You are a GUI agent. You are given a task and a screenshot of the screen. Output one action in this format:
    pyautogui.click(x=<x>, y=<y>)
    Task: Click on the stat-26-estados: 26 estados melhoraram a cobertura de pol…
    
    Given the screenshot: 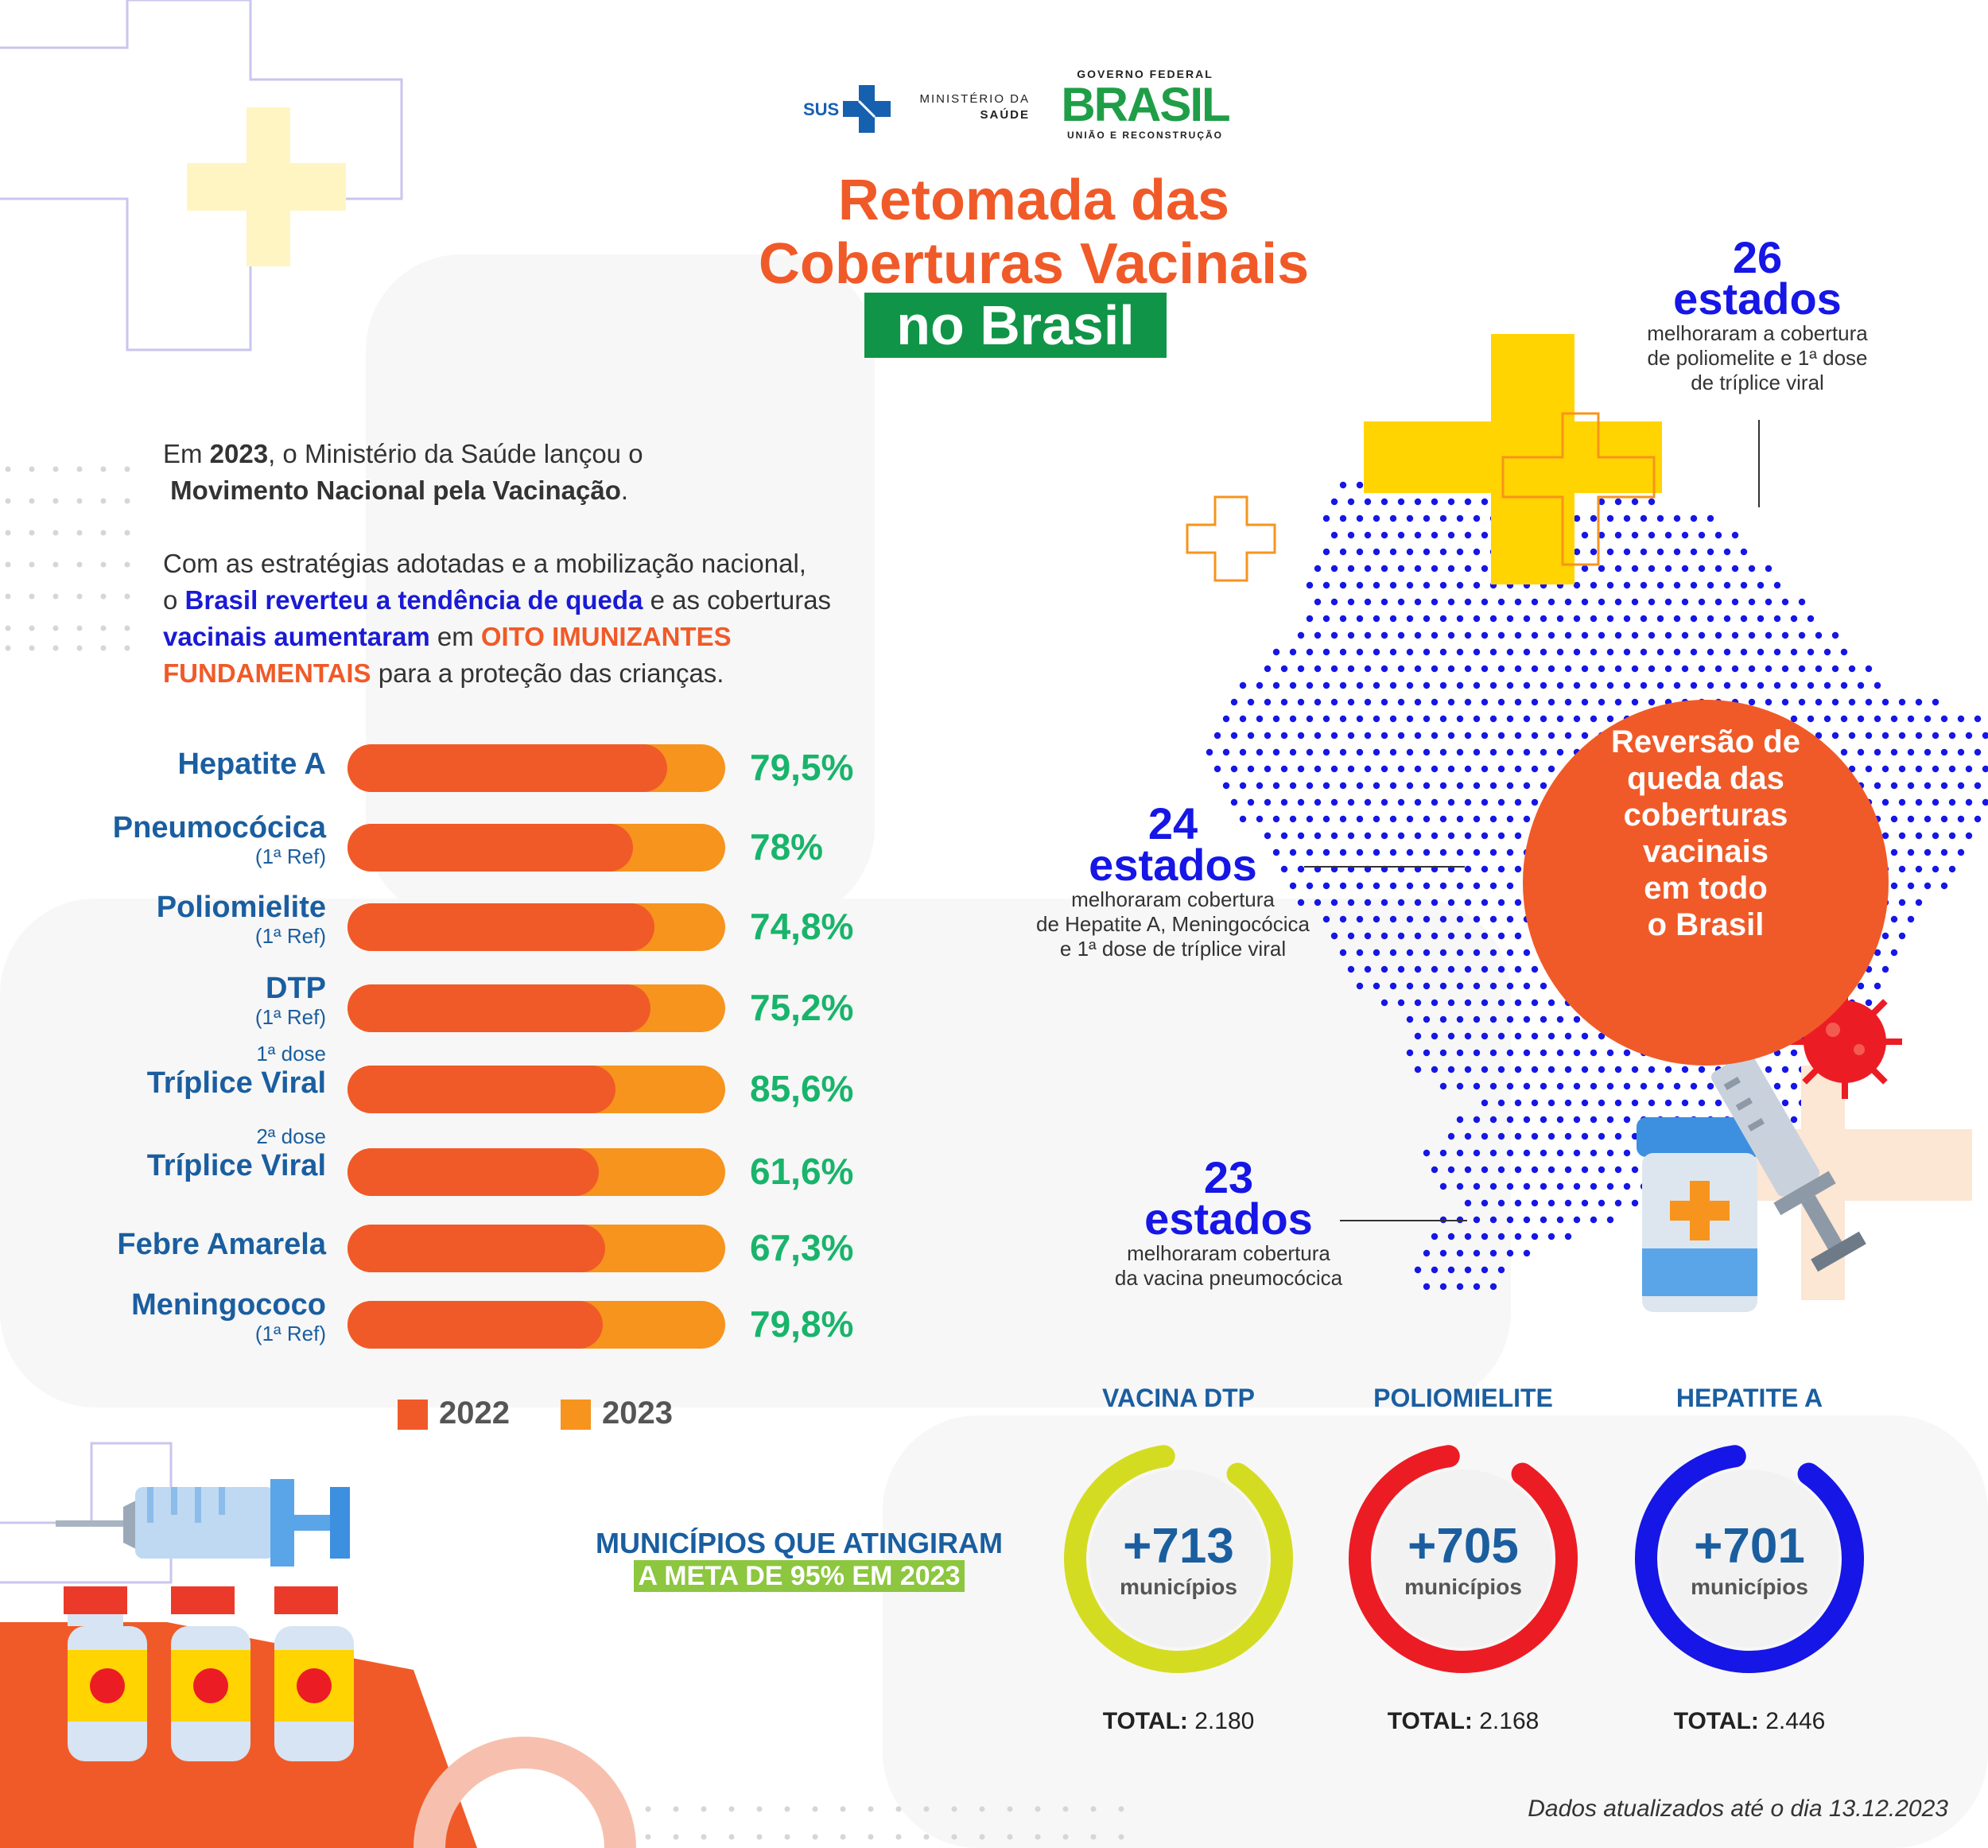 What is the action you would take?
    pyautogui.click(x=1757, y=313)
    